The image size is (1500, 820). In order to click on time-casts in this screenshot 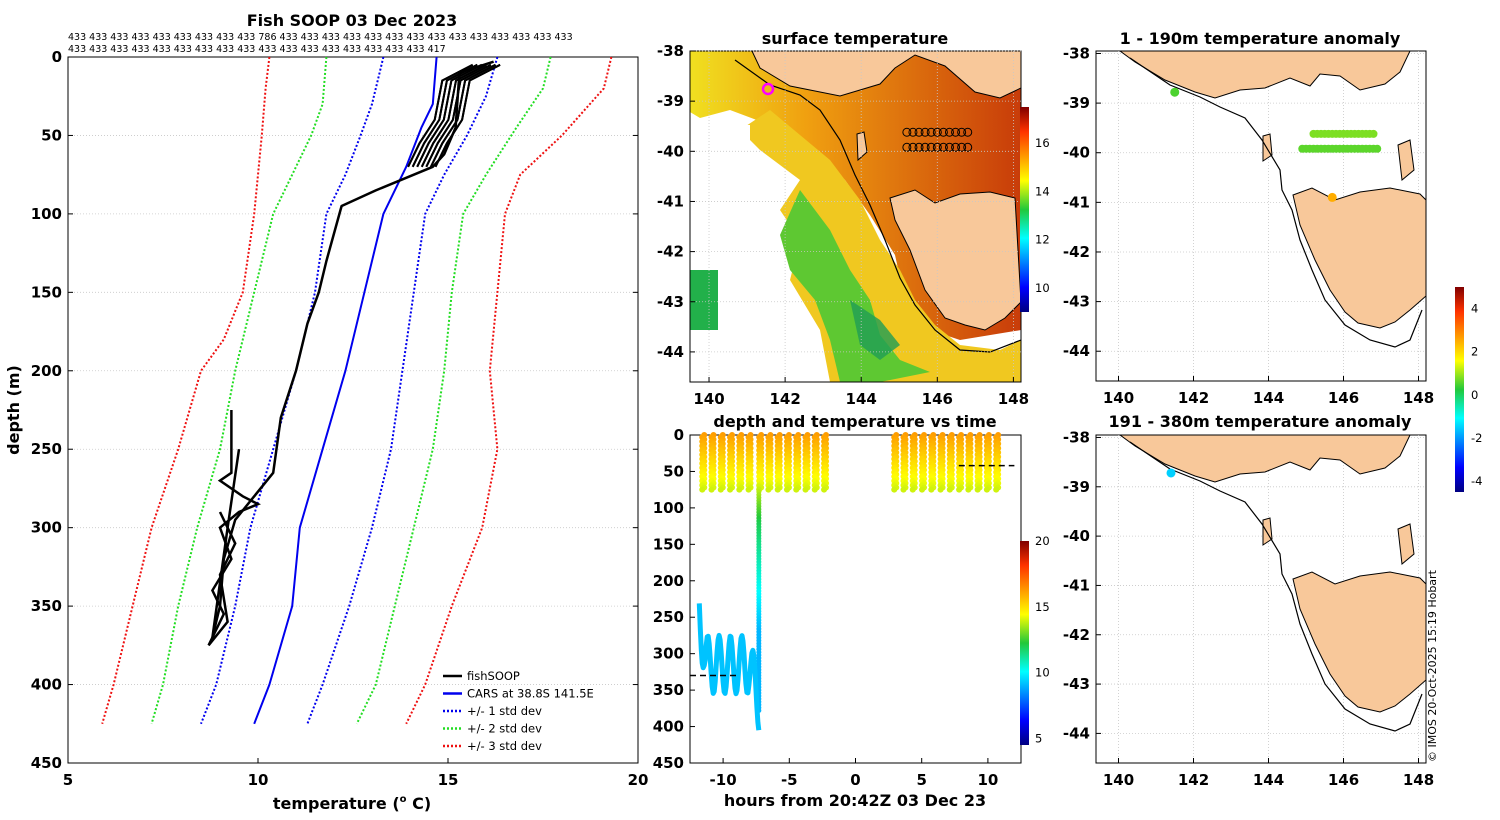, I will do `click(852, 581)`.